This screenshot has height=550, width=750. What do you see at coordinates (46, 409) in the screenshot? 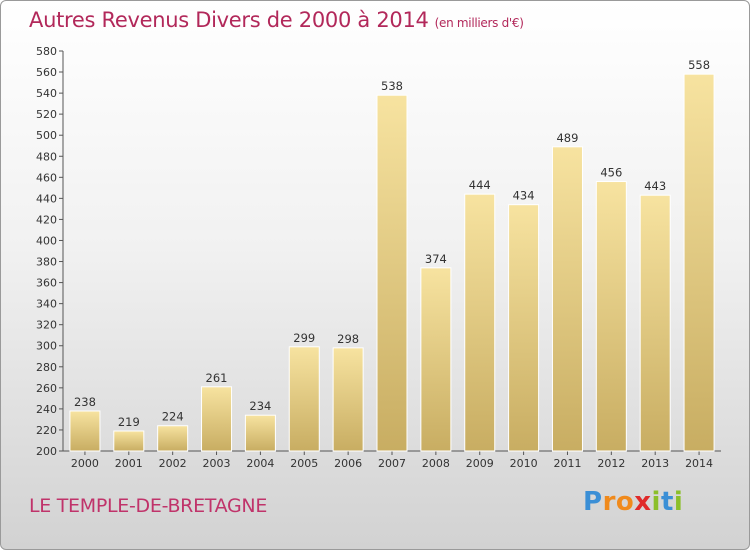
I see `y-tick-label: 240` at bounding box center [46, 409].